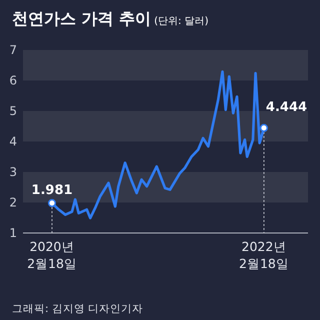 The height and width of the screenshot is (320, 320). What do you see at coordinates (287, 107) in the screenshot?
I see `data-label: 4.444` at bounding box center [287, 107].